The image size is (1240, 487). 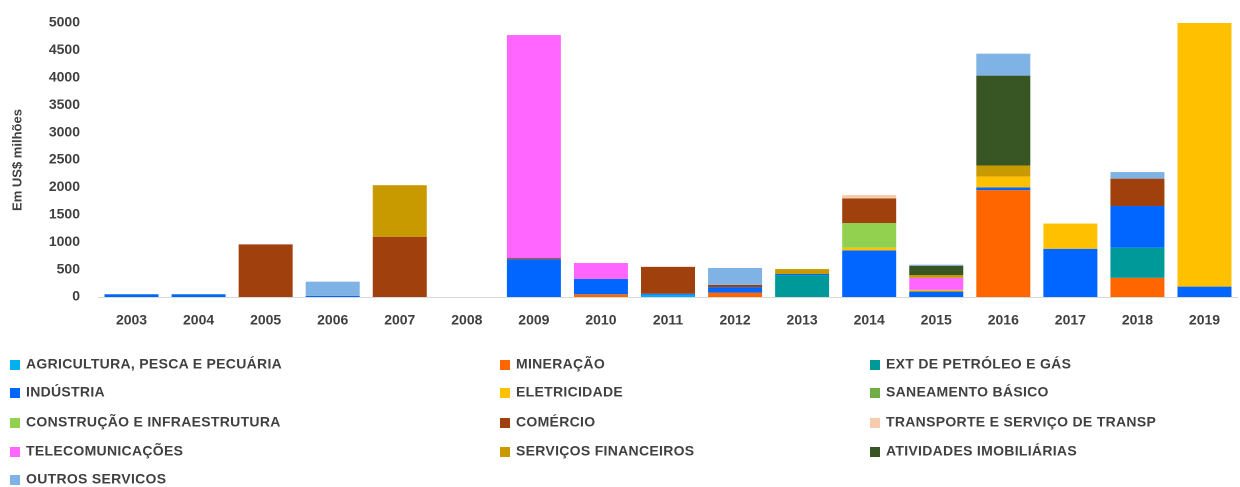 What do you see at coordinates (1204, 320) in the screenshot?
I see `x-tick-label: 2019` at bounding box center [1204, 320].